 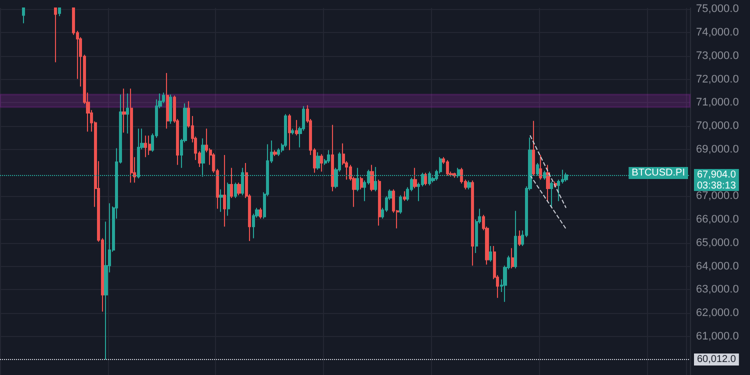 What do you see at coordinates (717, 126) in the screenshot?
I see `y-tick-label: 70,000.0` at bounding box center [717, 126].